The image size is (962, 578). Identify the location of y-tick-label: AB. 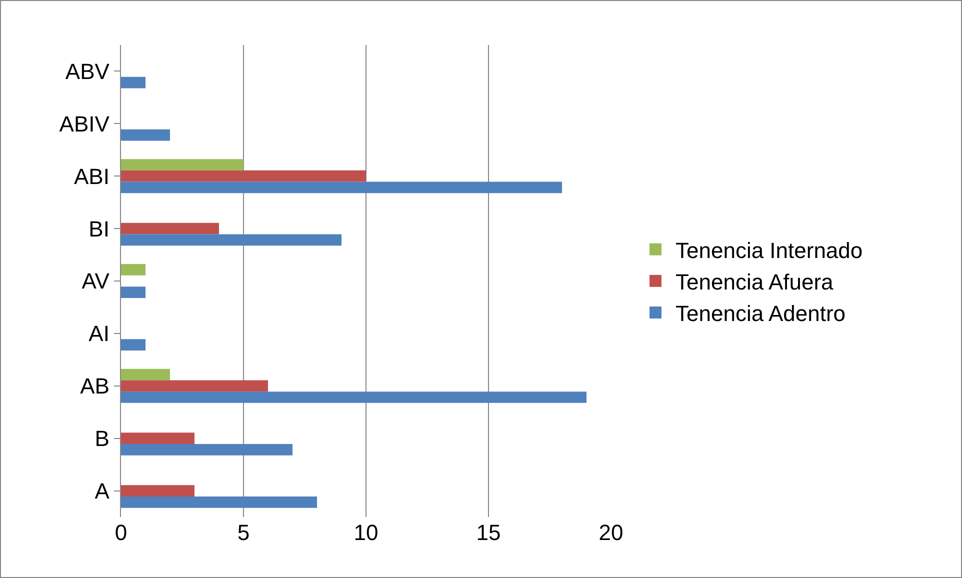
(95, 386).